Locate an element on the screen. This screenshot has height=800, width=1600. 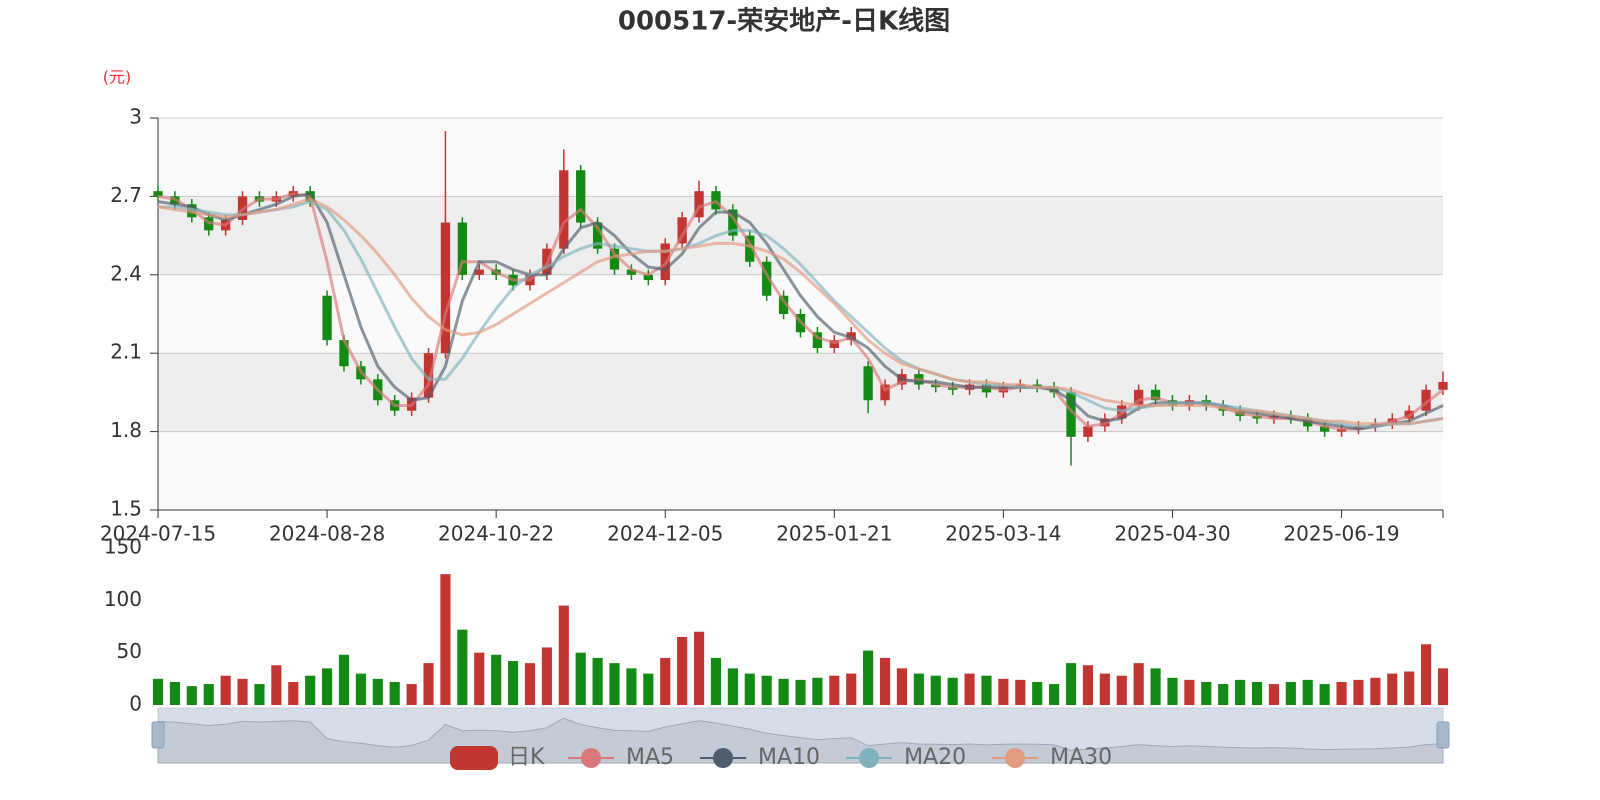
legend-item: MA10 is located at coordinates (760, 757).